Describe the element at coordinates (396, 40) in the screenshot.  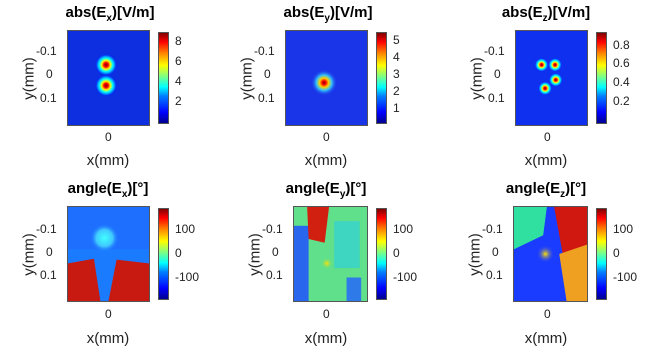
I see `colorbar-tick: 5` at that location.